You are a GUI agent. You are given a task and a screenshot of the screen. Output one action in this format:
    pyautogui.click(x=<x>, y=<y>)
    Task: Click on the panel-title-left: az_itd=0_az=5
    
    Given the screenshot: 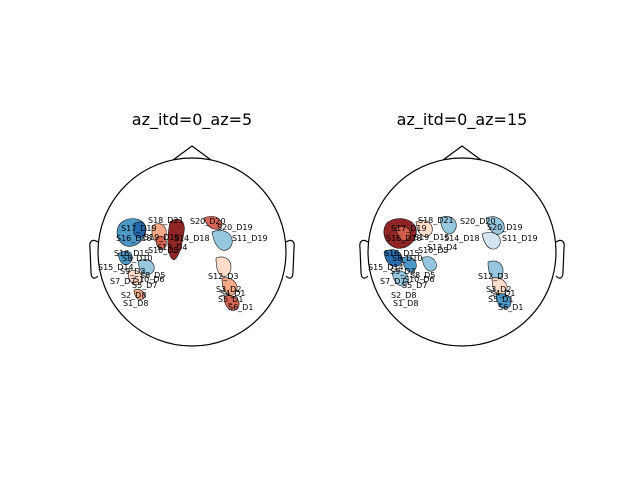 What is the action you would take?
    pyautogui.click(x=192, y=119)
    